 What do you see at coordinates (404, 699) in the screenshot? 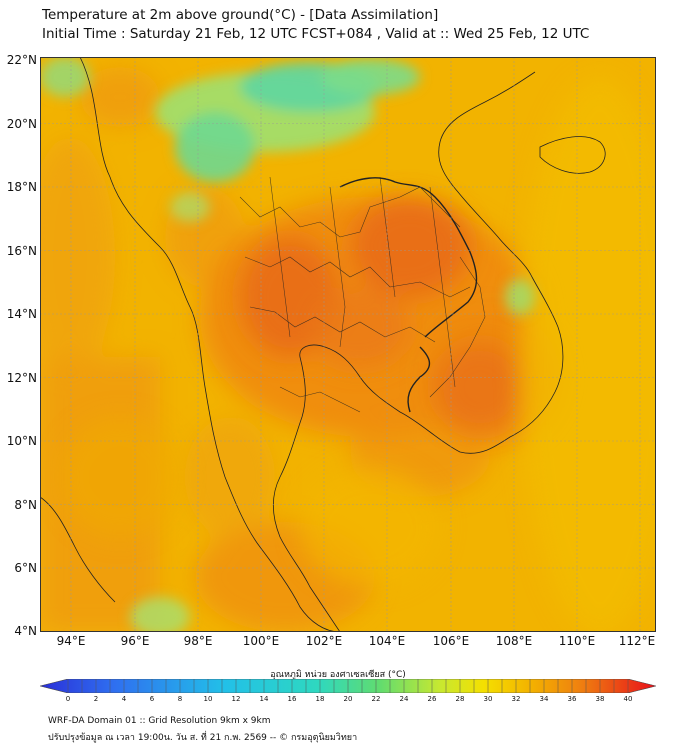
I see `colorbar-tick-label: 24` at bounding box center [404, 699].